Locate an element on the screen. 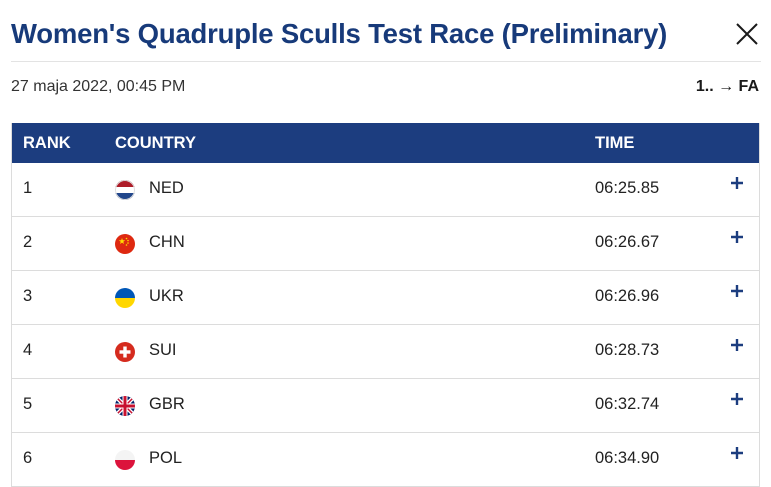 Image resolution: width=771 pixels, height=487 pixels. flag-pol-icon is located at coordinates (125, 460).